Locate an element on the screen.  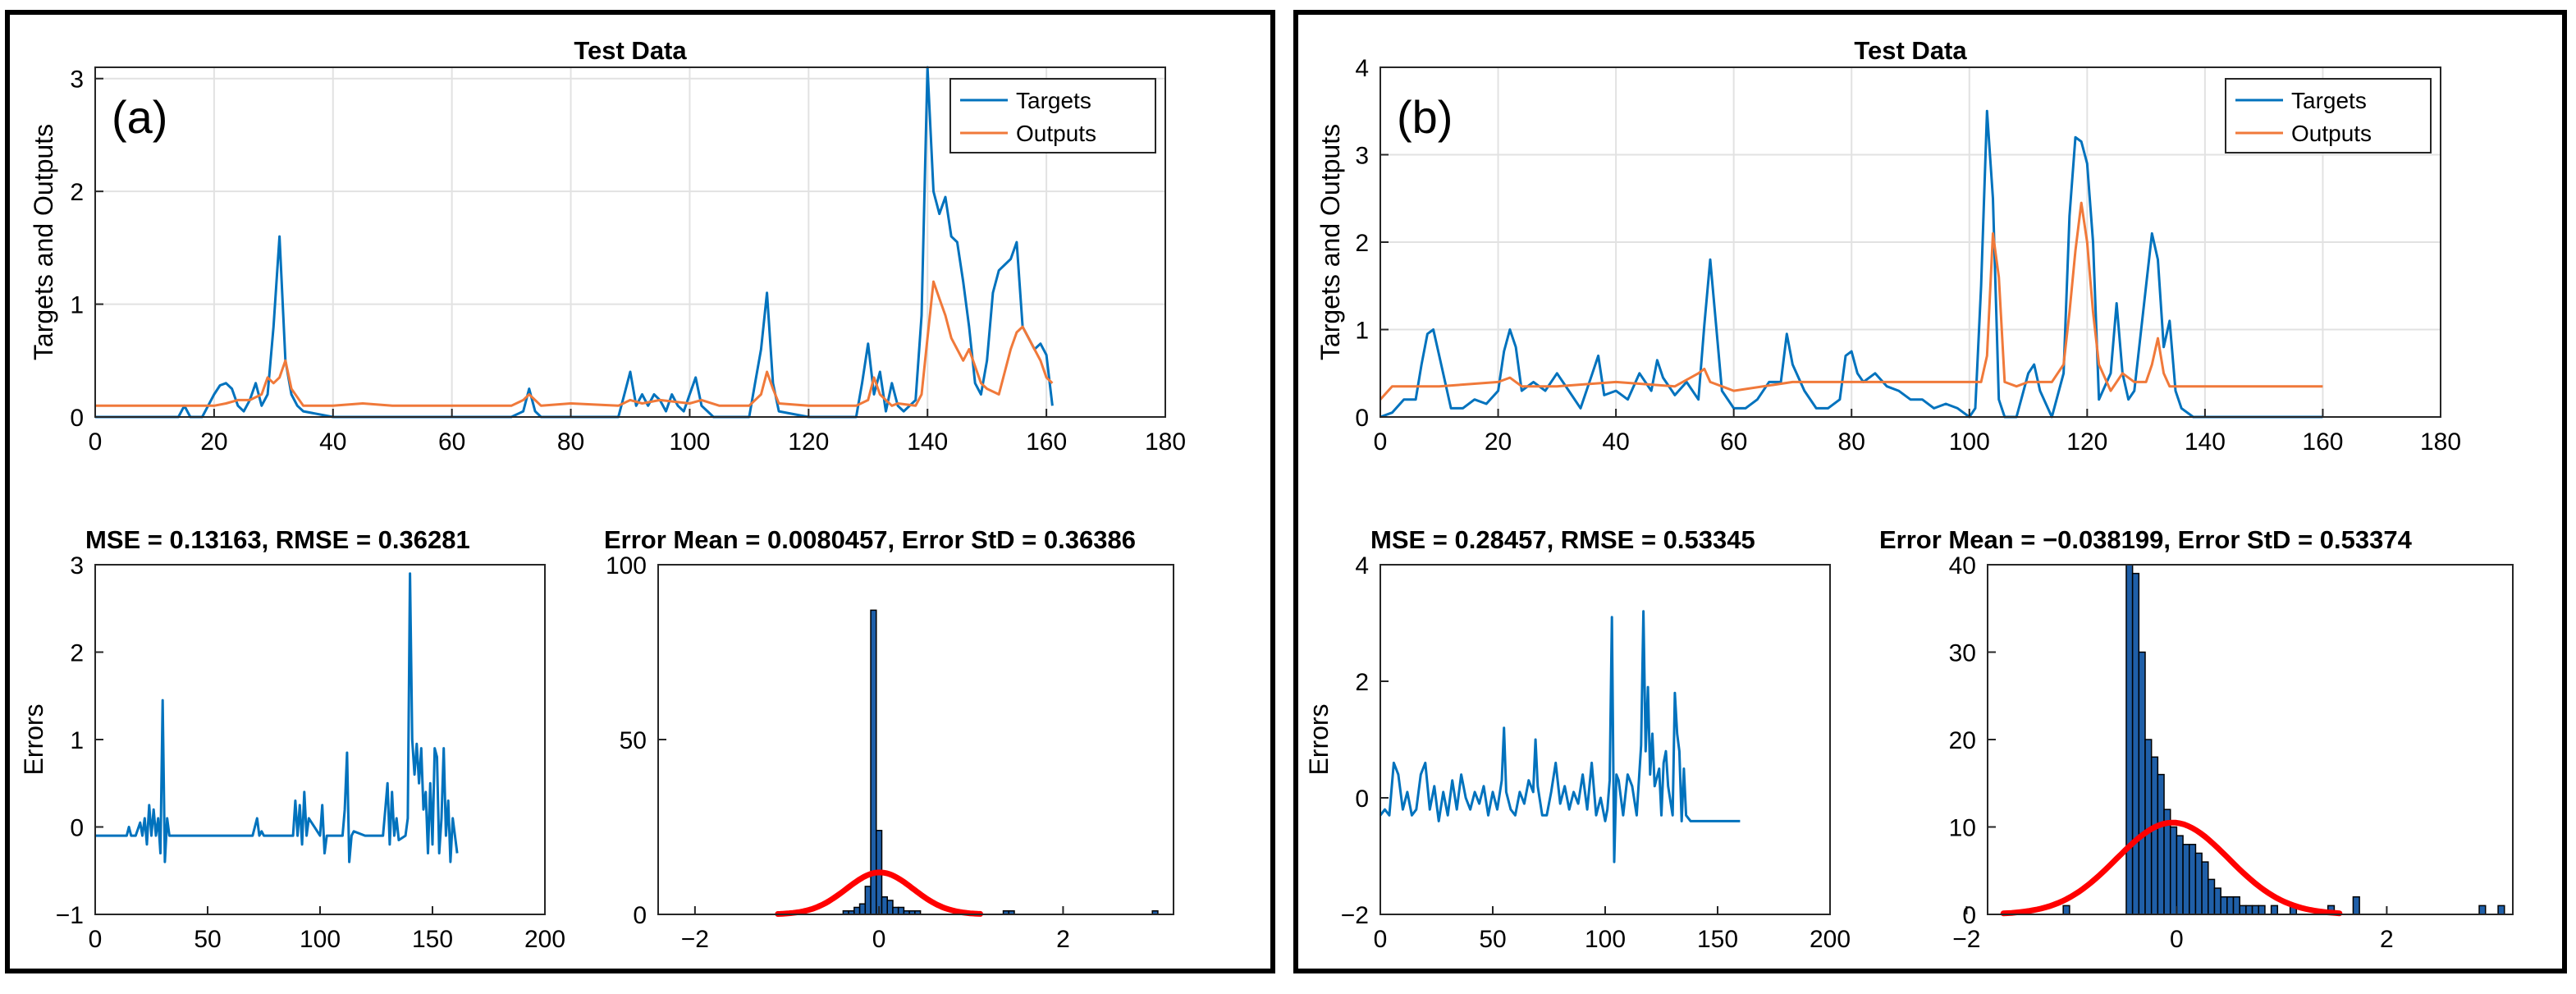
y-tick-label: 40 is located at coordinates (1962, 565).